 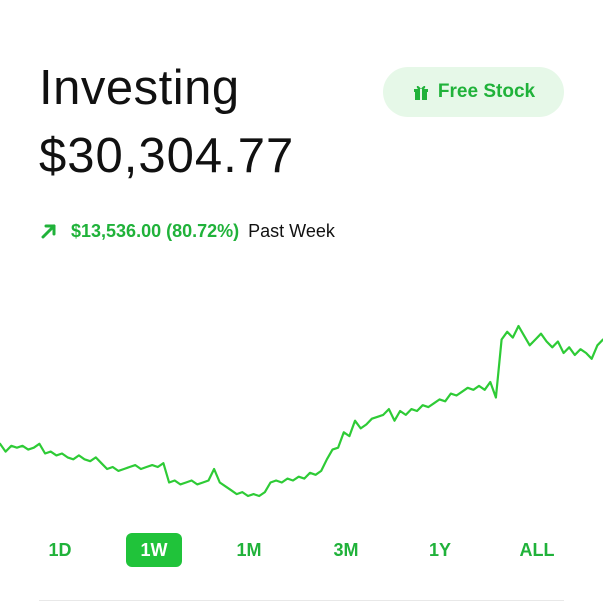 I want to click on tab-1y: 1Y, so click(x=440, y=550).